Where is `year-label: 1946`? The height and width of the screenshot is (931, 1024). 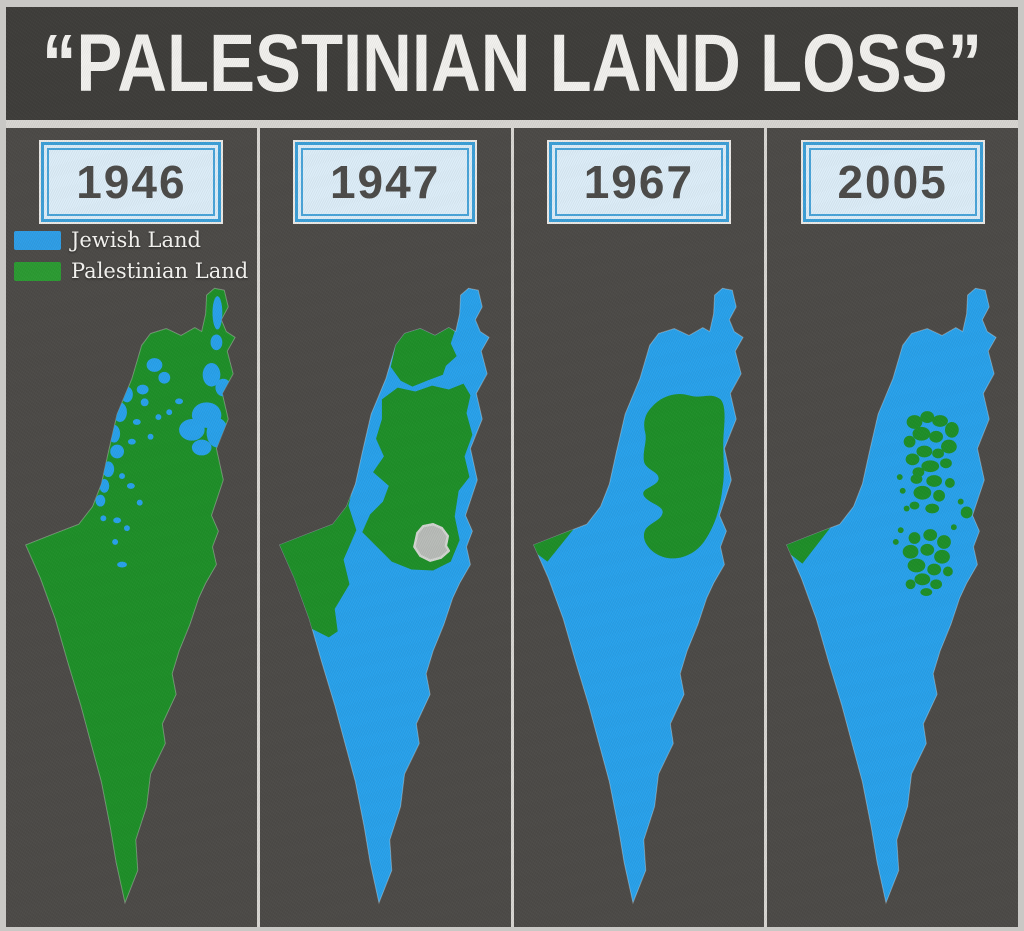 year-label: 1946 is located at coordinates (131, 182).